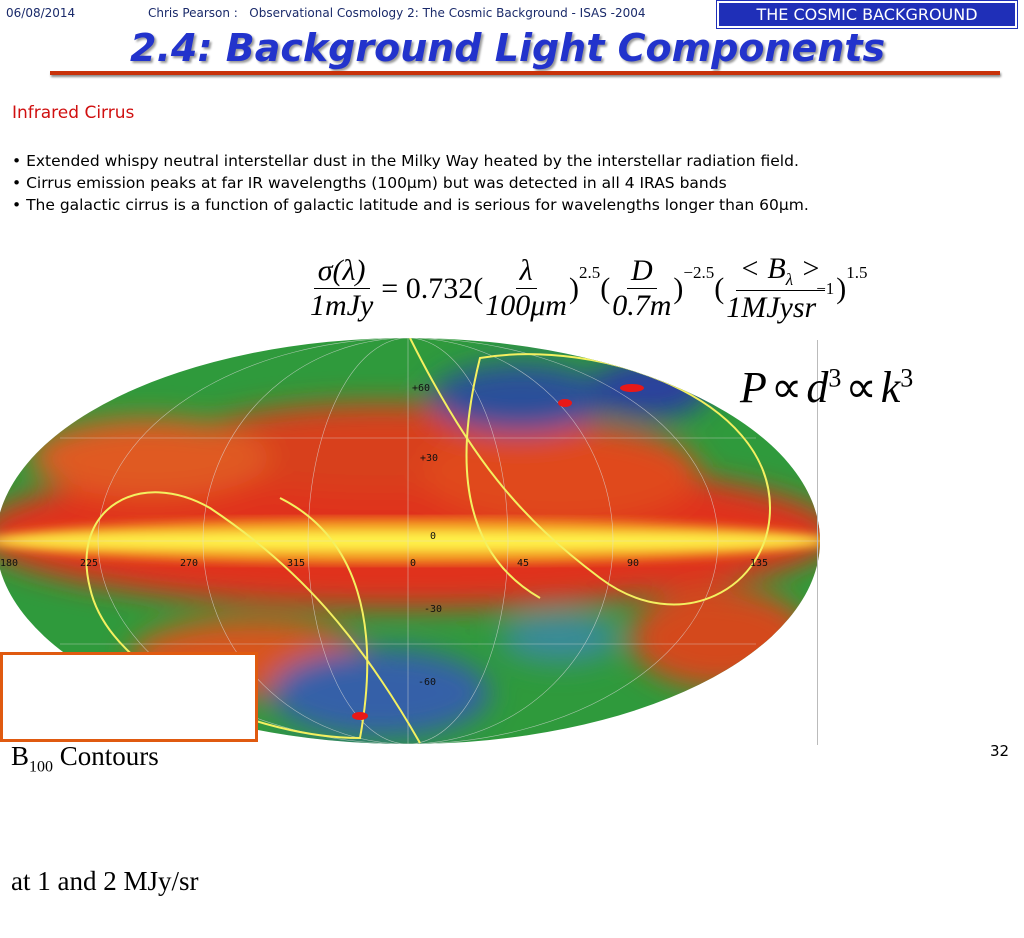 This screenshot has height=938, width=1024. I want to click on divider, so click(817, 542).